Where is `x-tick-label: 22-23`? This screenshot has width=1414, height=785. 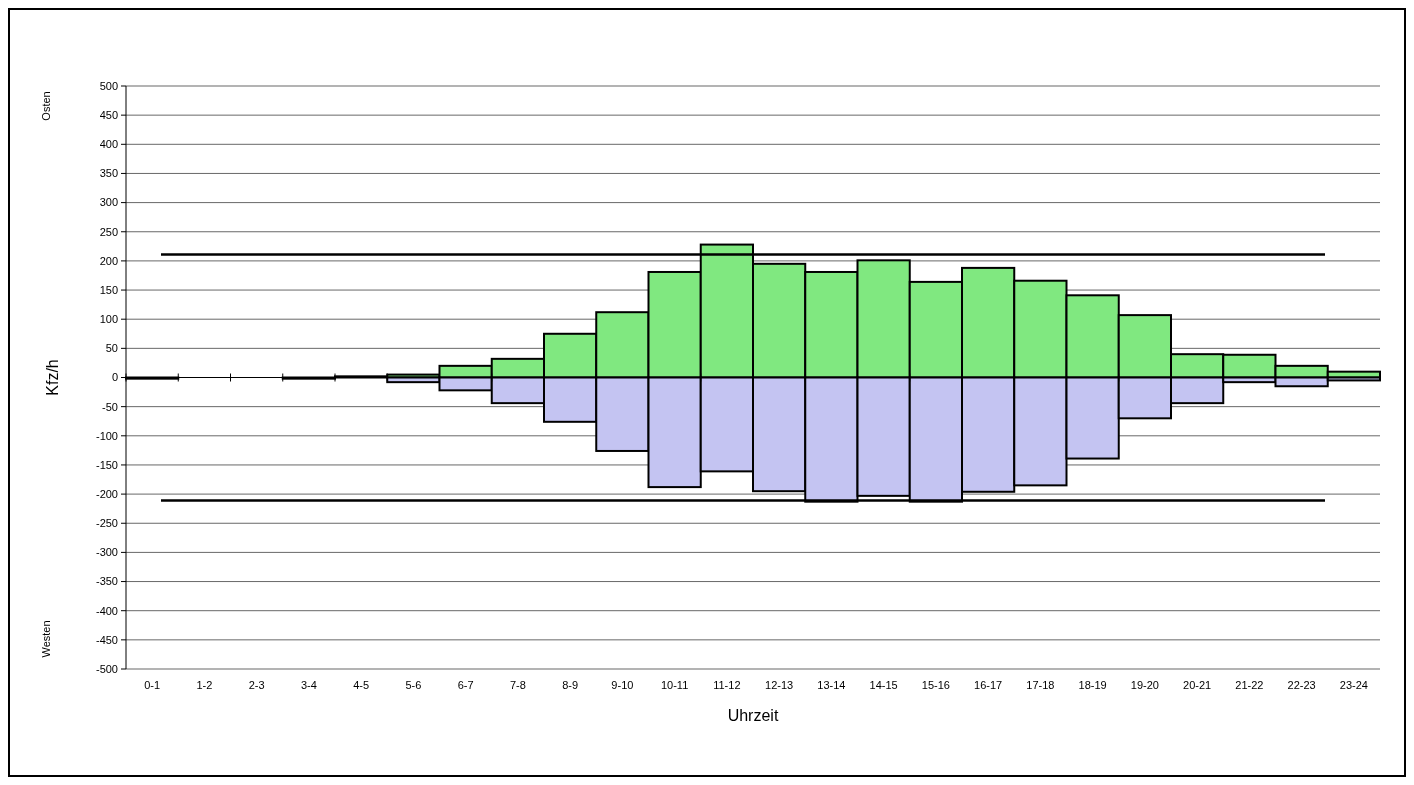
x-tick-label: 22-23 is located at coordinates (1301, 685).